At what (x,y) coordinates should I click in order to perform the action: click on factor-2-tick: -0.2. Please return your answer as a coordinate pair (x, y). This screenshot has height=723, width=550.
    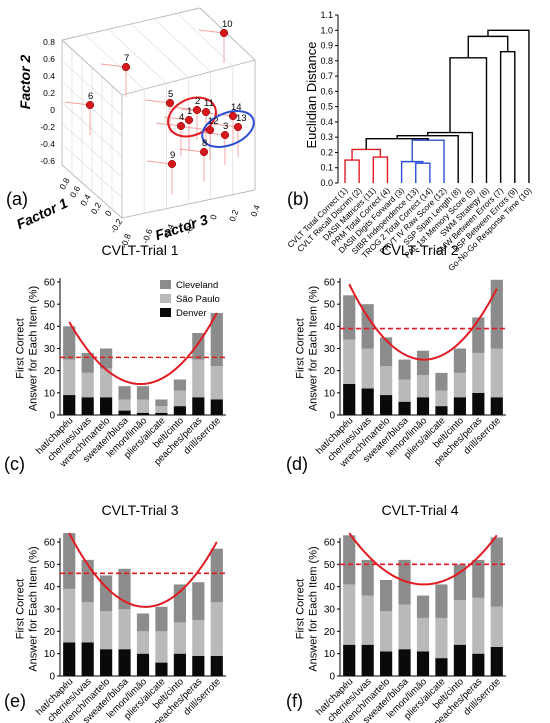
    Looking at the image, I should click on (47, 127).